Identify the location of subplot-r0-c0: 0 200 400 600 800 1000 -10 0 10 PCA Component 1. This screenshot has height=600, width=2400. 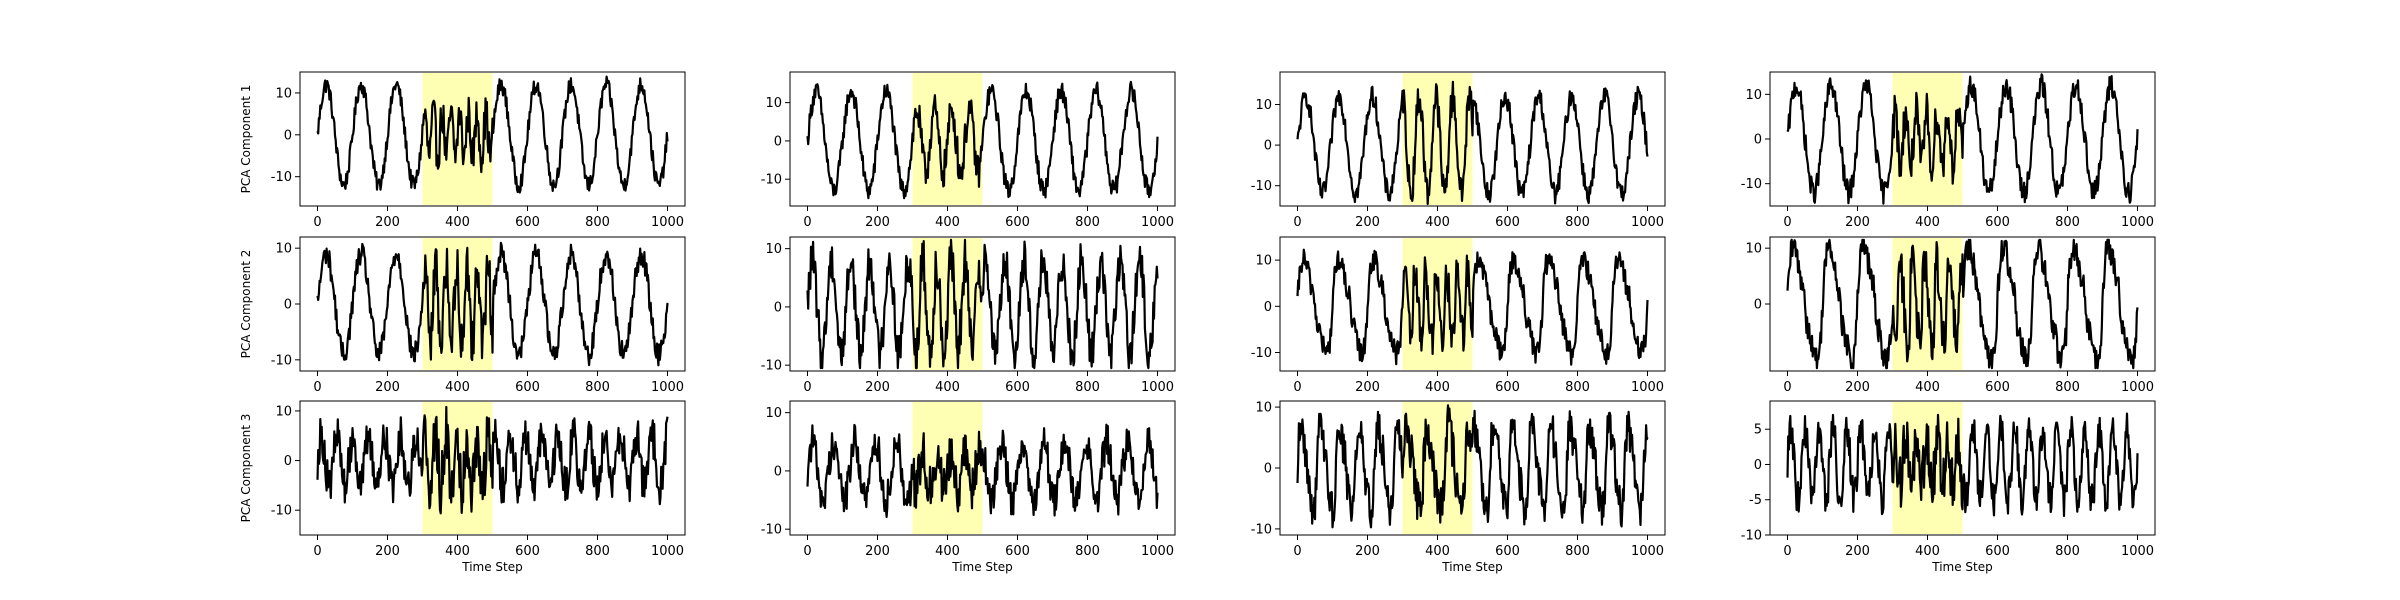
(462, 150).